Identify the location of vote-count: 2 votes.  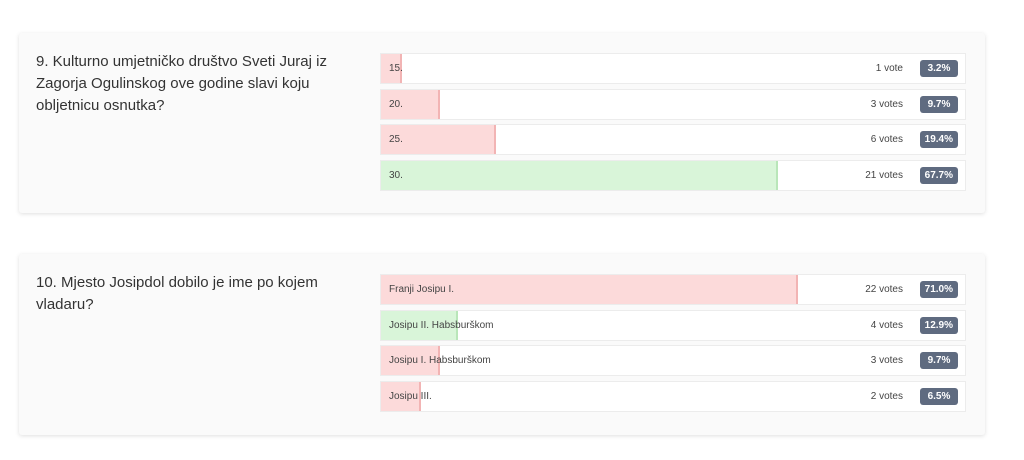
(886, 396).